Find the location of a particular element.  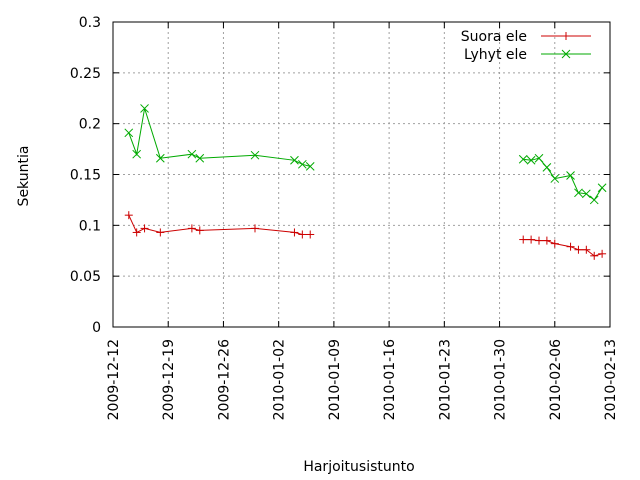

legend-label: Lyhyt ele is located at coordinates (495, 55).